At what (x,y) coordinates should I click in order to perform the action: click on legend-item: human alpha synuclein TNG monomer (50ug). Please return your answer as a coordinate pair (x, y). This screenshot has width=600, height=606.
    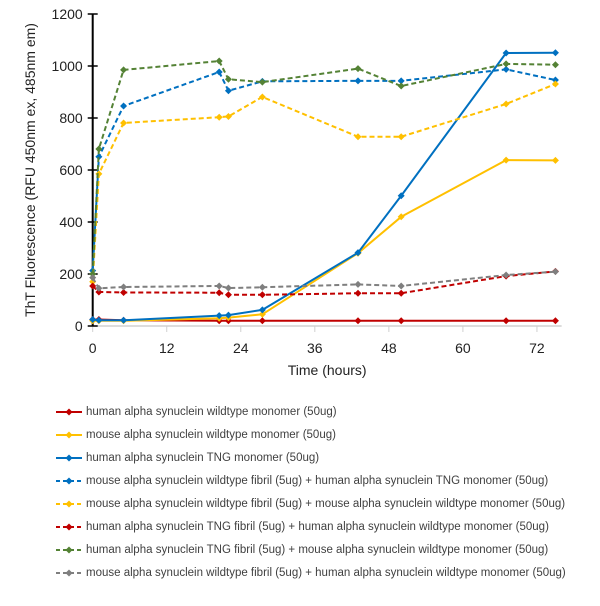
    Looking at the image, I should click on (325, 457).